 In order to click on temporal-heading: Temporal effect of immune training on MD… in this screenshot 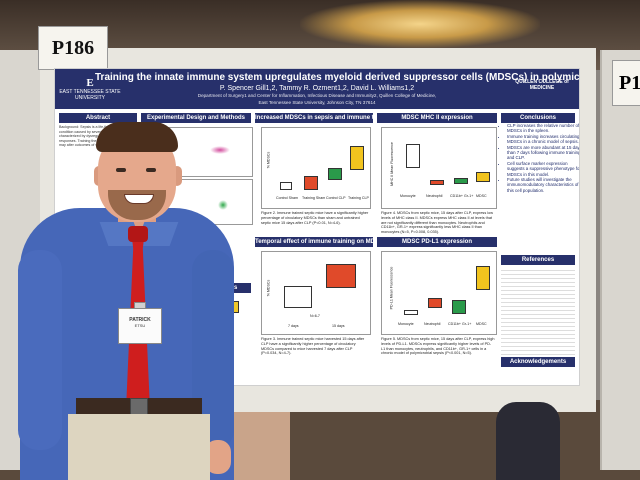, I will do `click(314, 242)`.